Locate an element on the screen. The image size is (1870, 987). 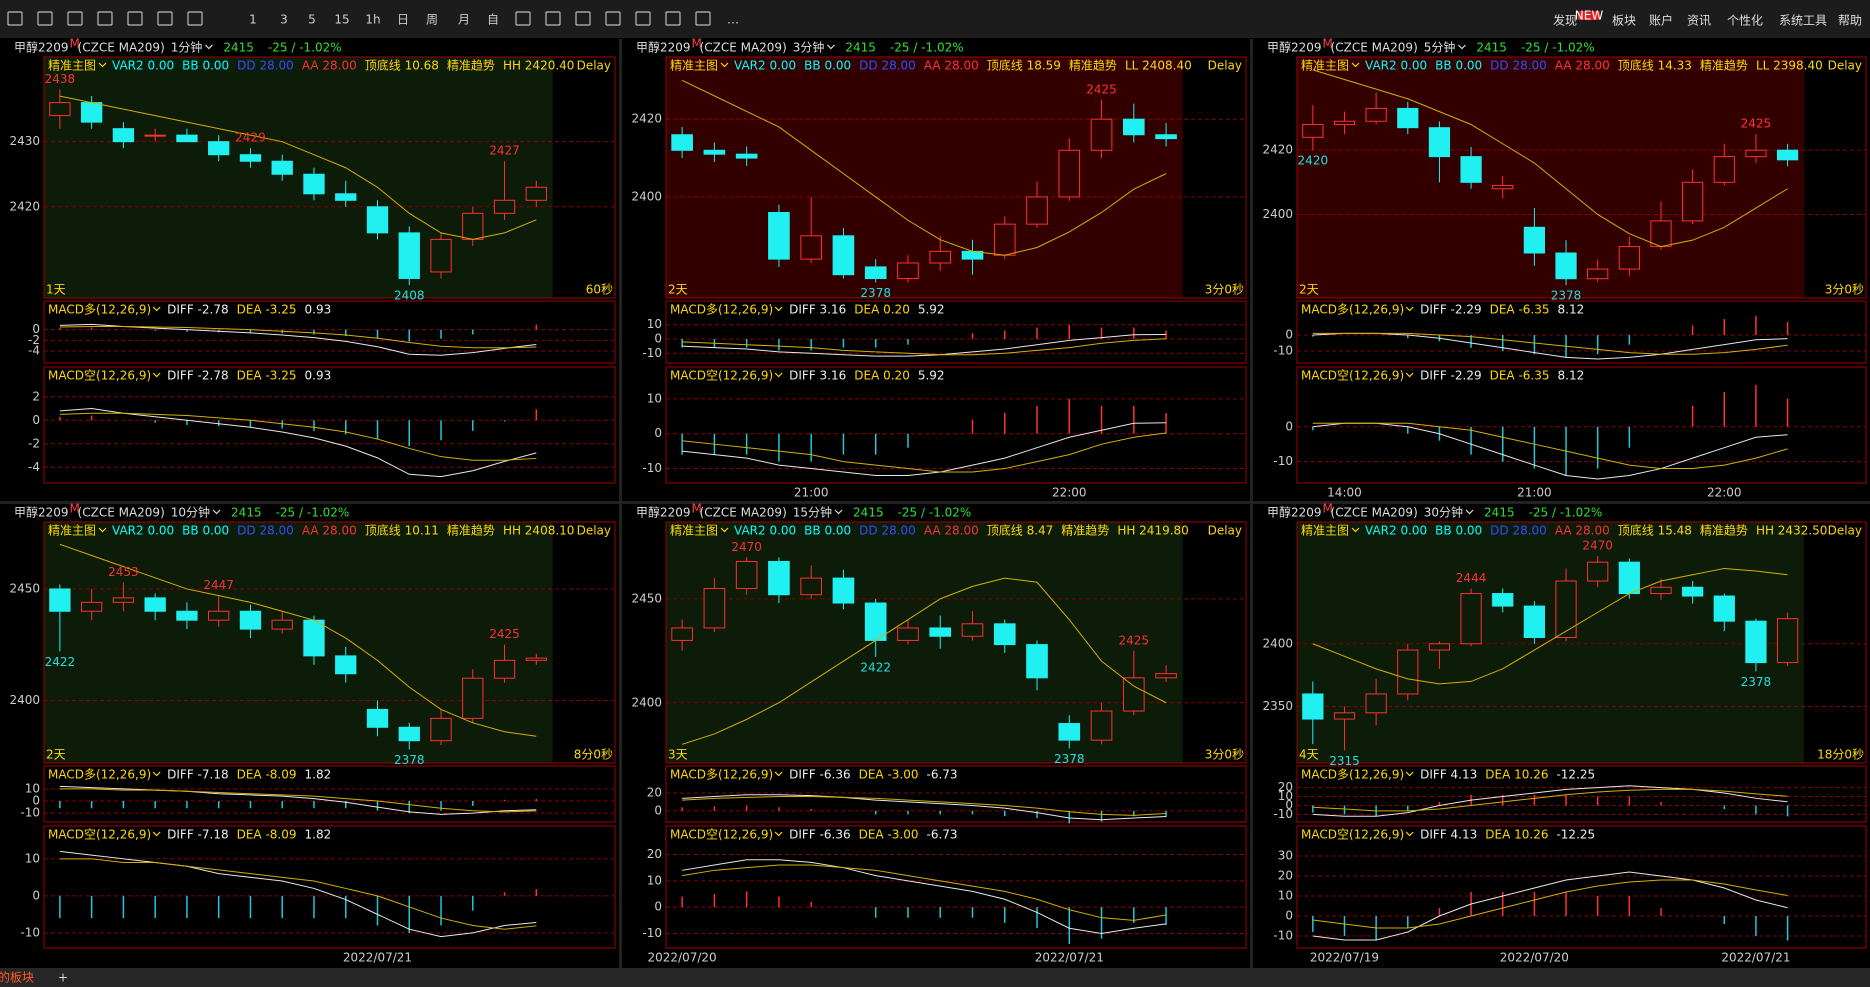
period-button: 5 is located at coordinates (312, 20).